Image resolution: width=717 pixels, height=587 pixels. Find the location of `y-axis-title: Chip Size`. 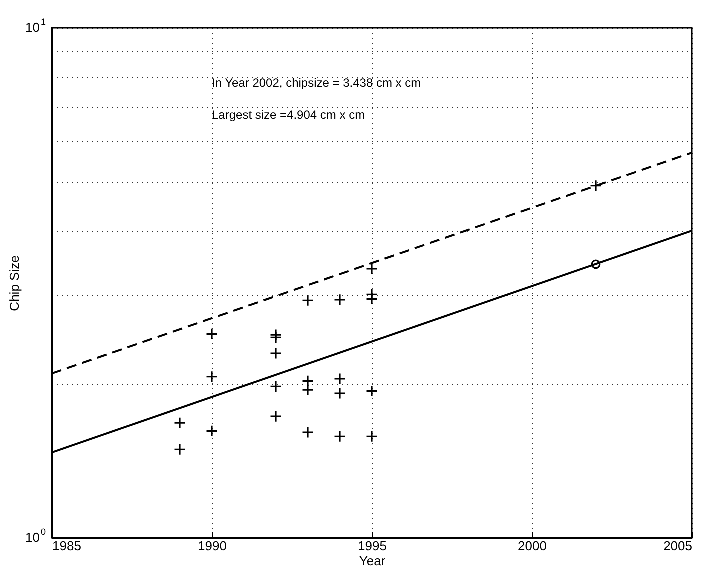

y-axis-title: Chip Size is located at coordinates (14, 284).